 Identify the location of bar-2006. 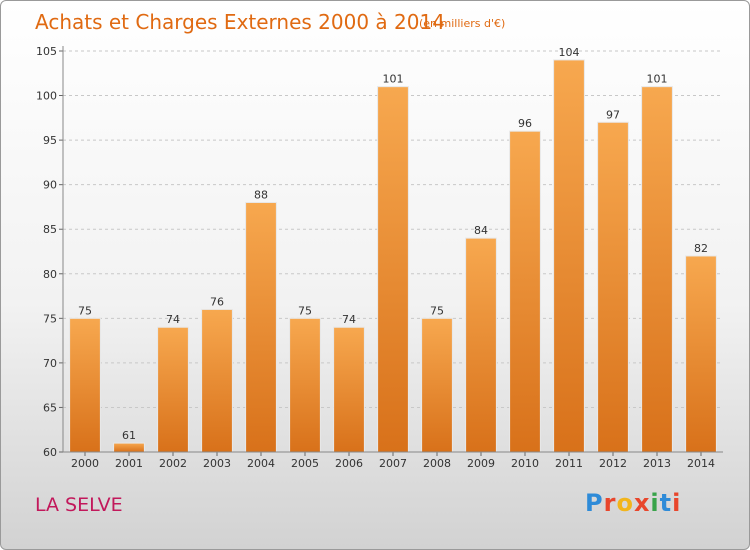
(349, 389).